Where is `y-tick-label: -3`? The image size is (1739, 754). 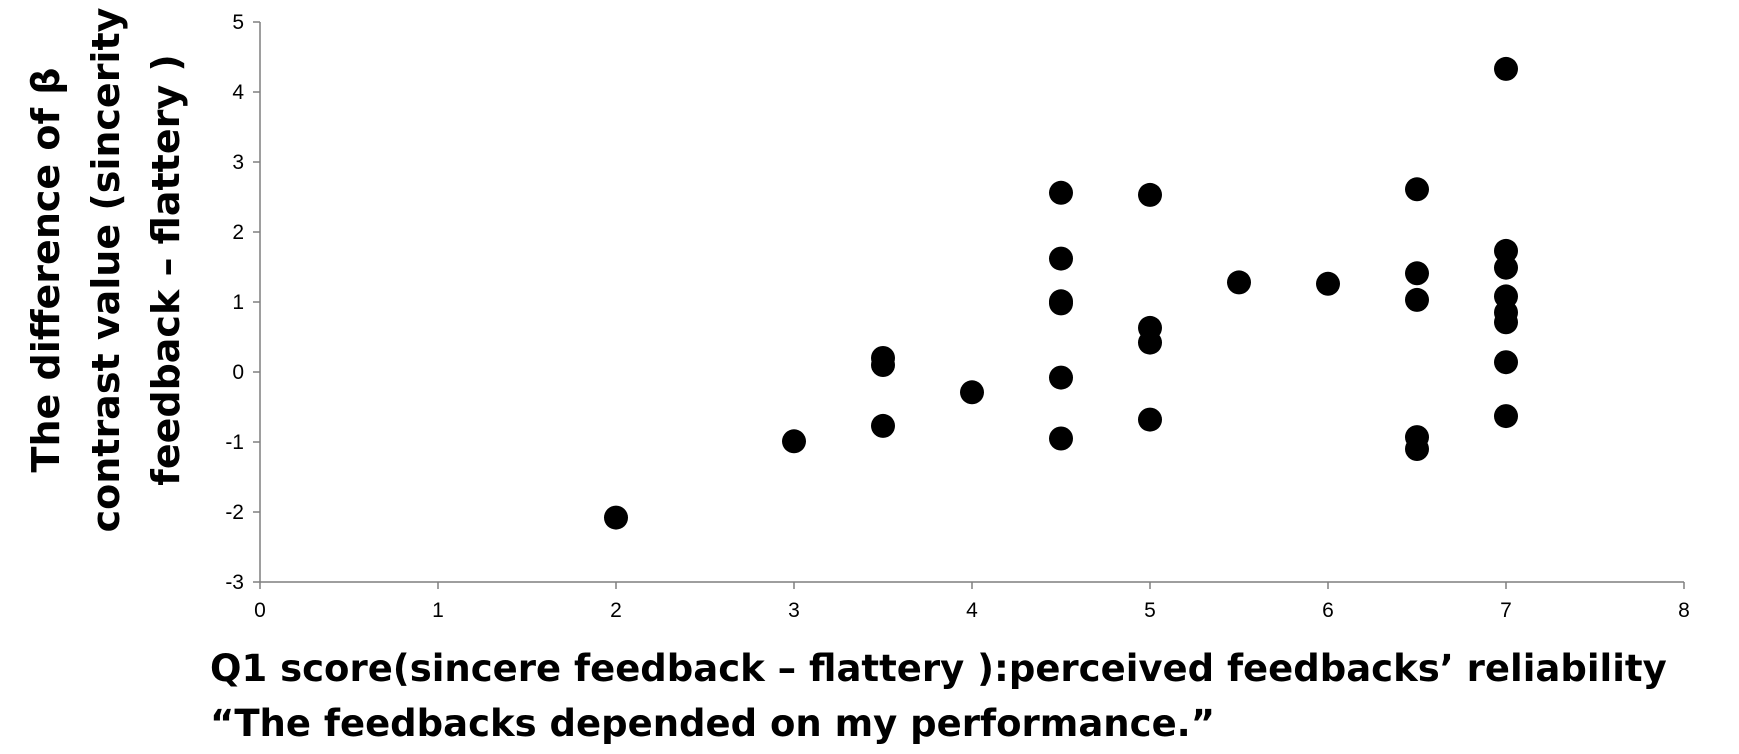
y-tick-label: -3 is located at coordinates (234, 582).